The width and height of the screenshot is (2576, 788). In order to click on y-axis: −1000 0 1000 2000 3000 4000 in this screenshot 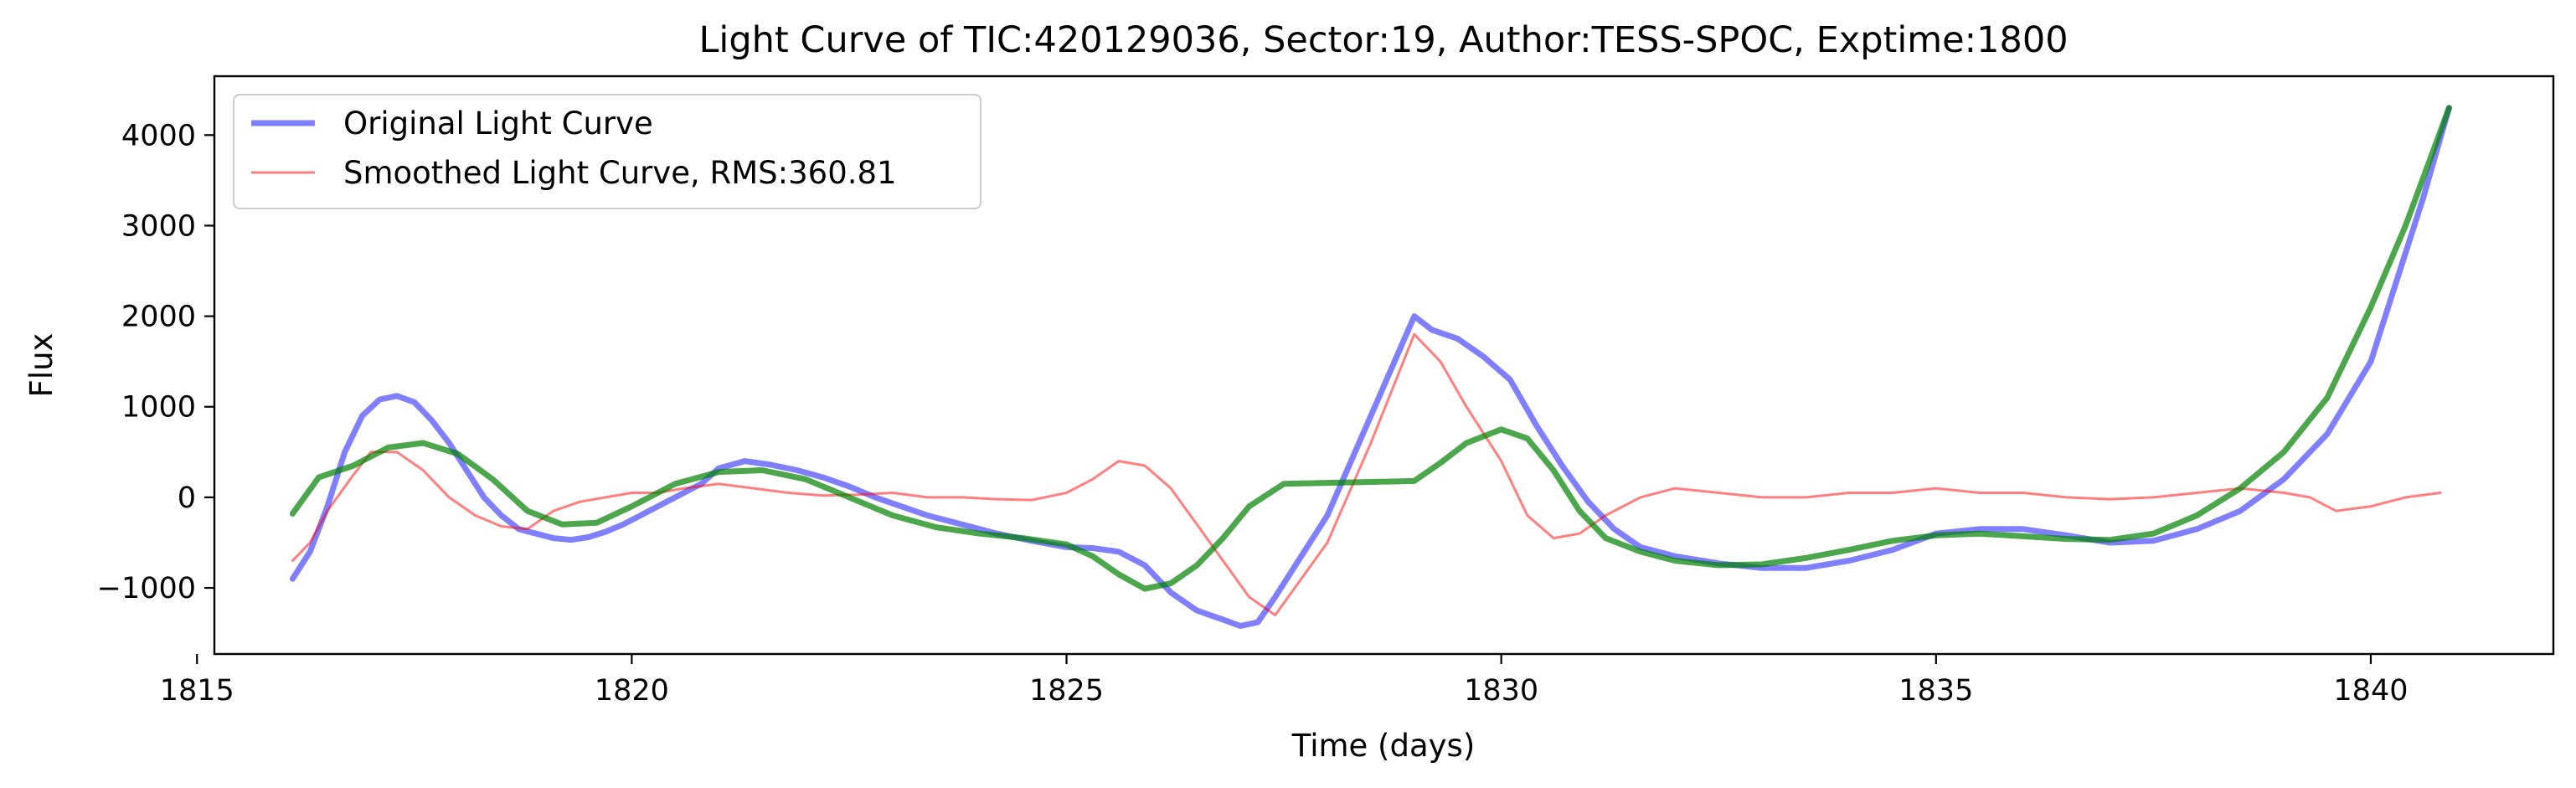, I will do `click(155, 362)`.